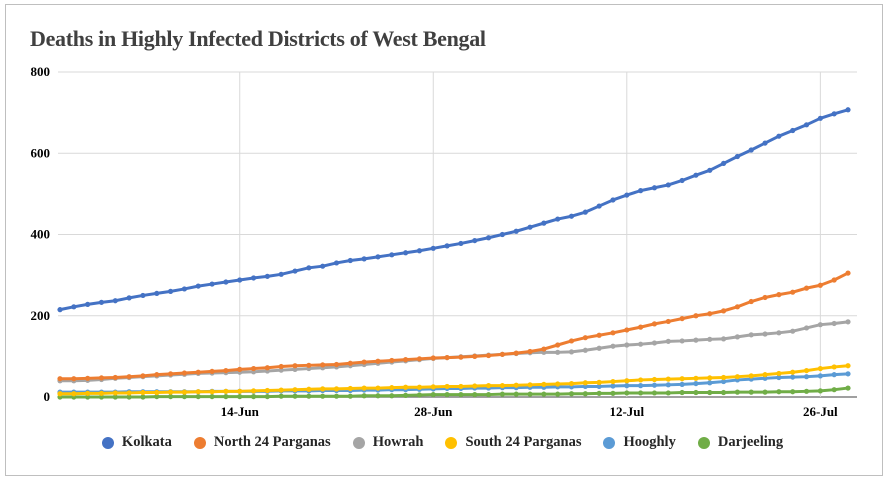 The height and width of the screenshot is (482, 885). What do you see at coordinates (740, 442) in the screenshot?
I see `legend-item: Darjeeling` at bounding box center [740, 442].